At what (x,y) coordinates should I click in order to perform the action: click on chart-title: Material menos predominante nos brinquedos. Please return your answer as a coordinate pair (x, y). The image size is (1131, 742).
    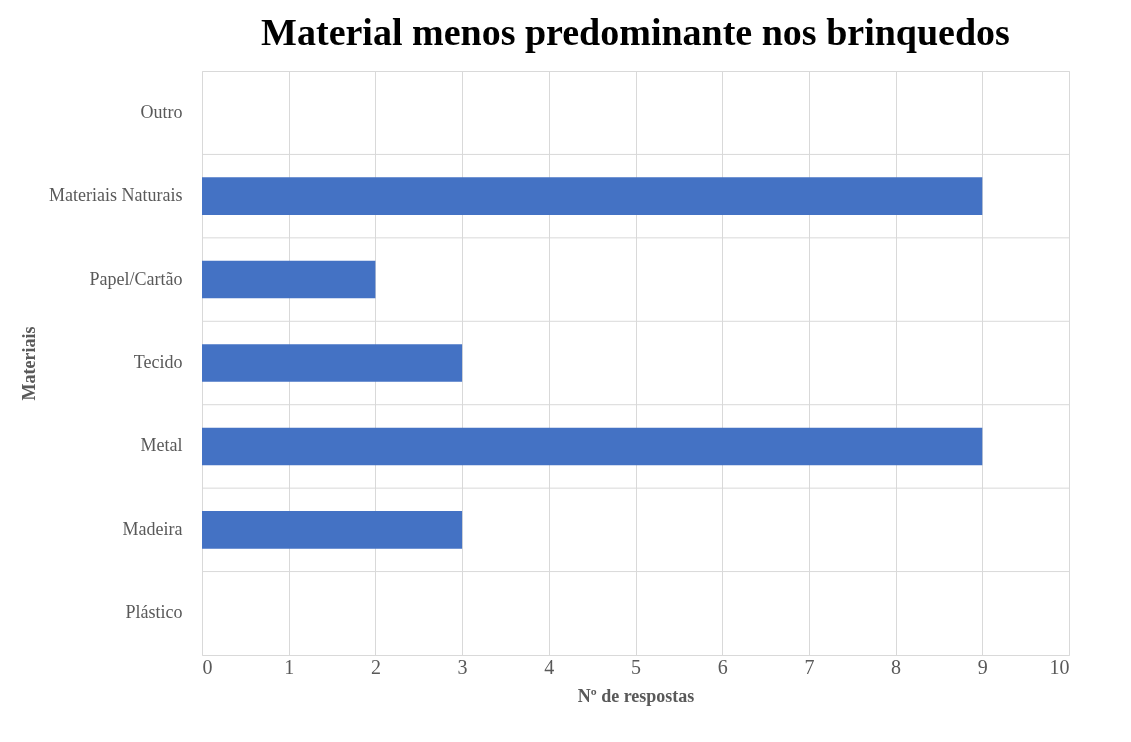
    Looking at the image, I should click on (635, 32).